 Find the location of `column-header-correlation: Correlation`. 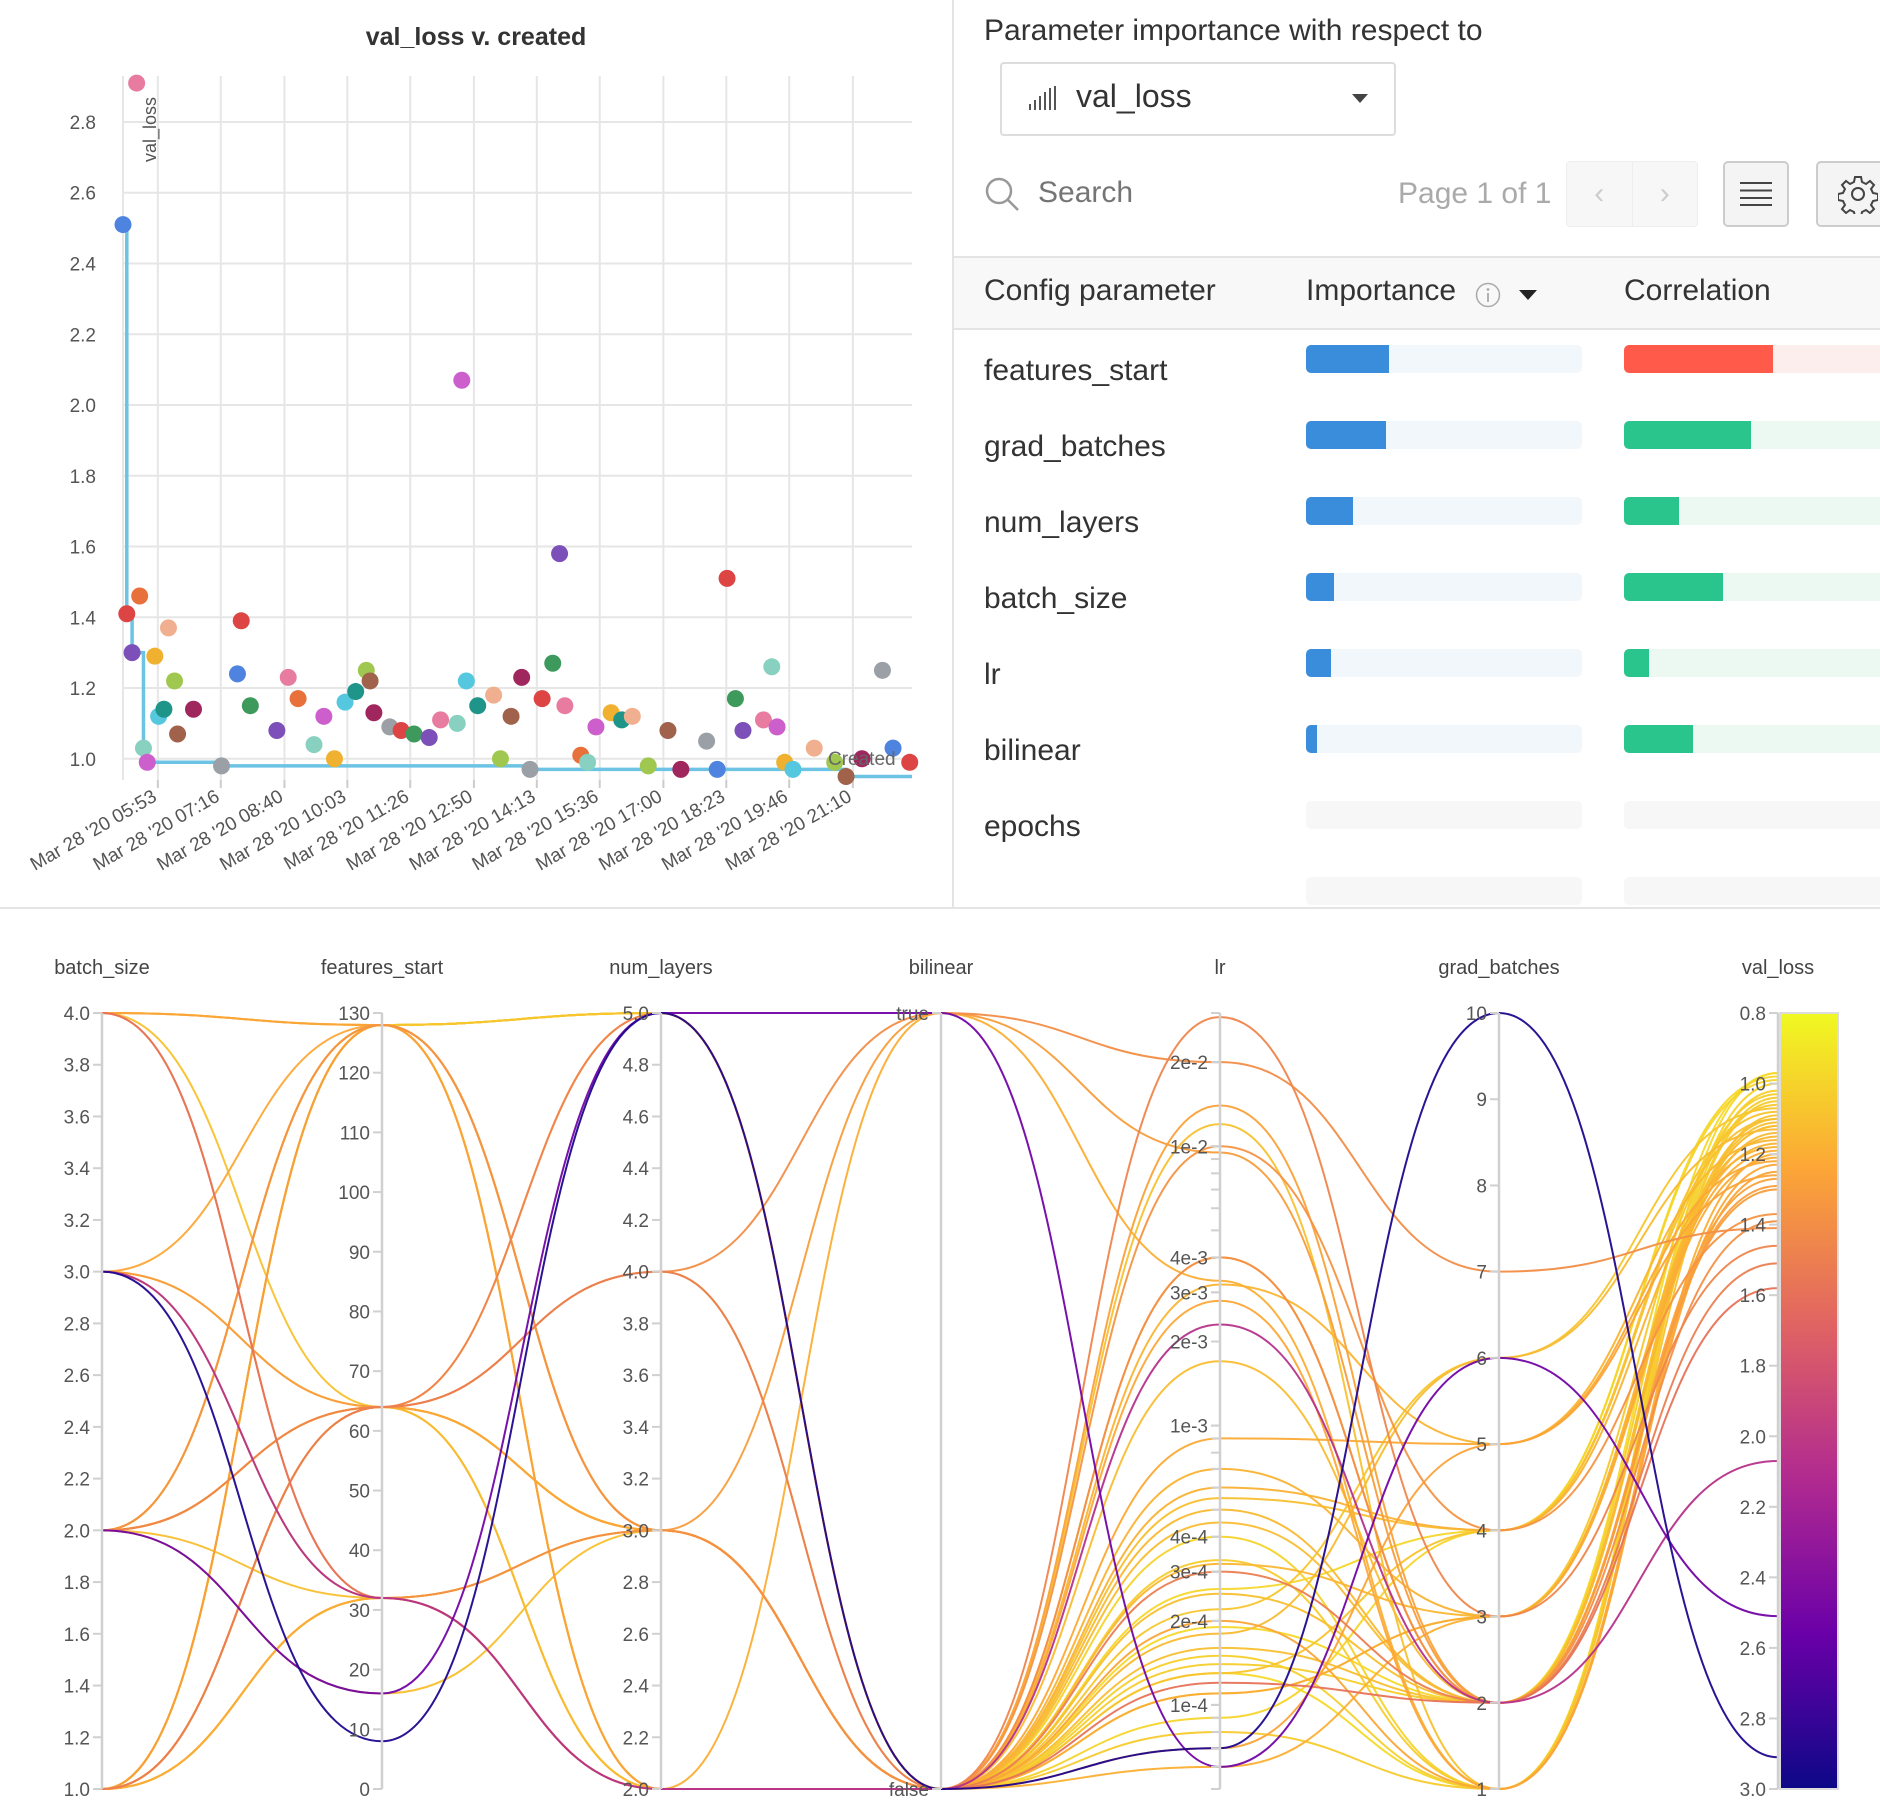

column-header-correlation: Correlation is located at coordinates (1697, 290).